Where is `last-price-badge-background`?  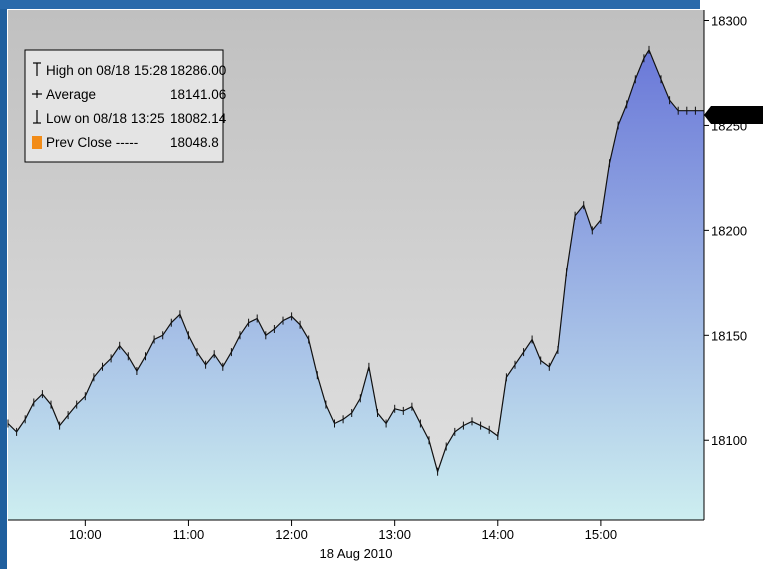 last-price-badge-background is located at coordinates (733, 115).